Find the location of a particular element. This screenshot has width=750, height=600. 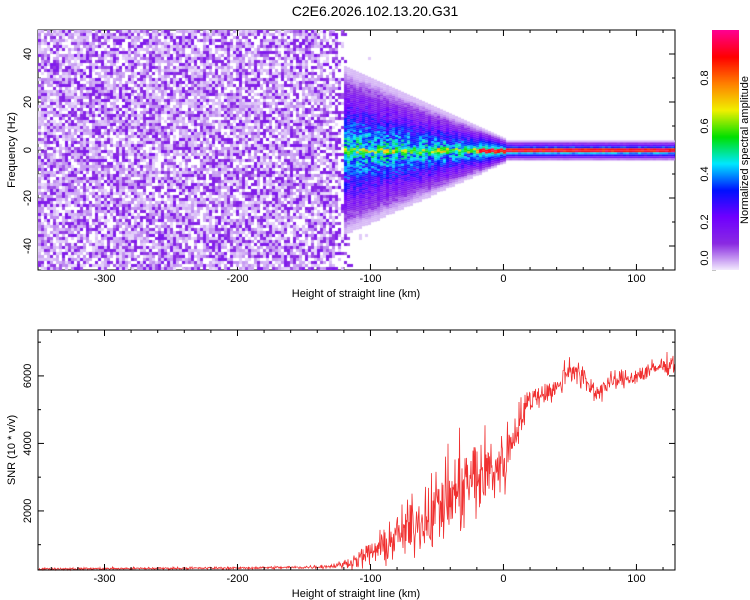

colorbar-tick-label: 0.6 is located at coordinates (705, 125).